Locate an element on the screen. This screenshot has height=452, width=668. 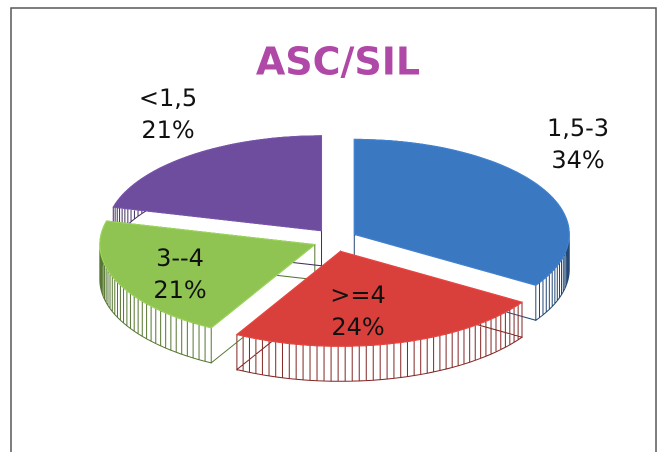
slice-value-label: 34% is located at coordinates (577, 160).